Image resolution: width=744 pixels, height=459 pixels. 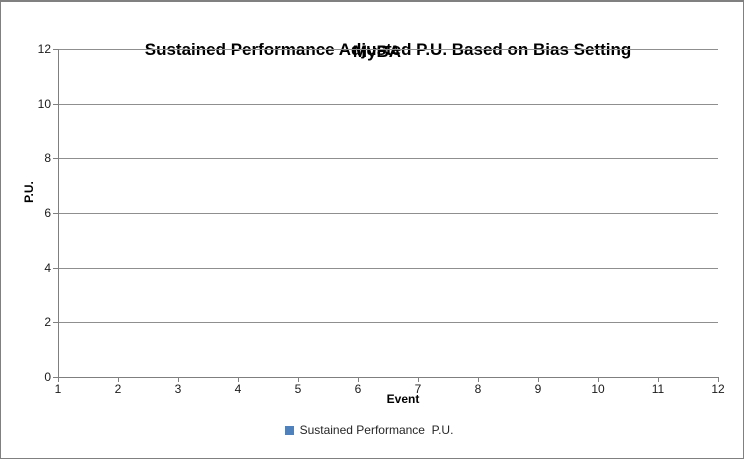 What do you see at coordinates (403, 399) in the screenshot?
I see `x-axis-title: Event` at bounding box center [403, 399].